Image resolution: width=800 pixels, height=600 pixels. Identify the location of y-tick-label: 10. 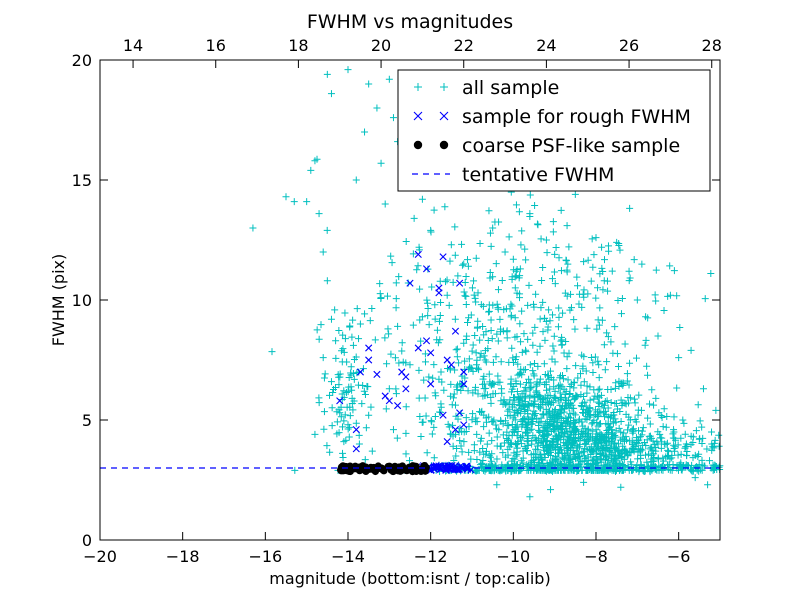
(82, 300).